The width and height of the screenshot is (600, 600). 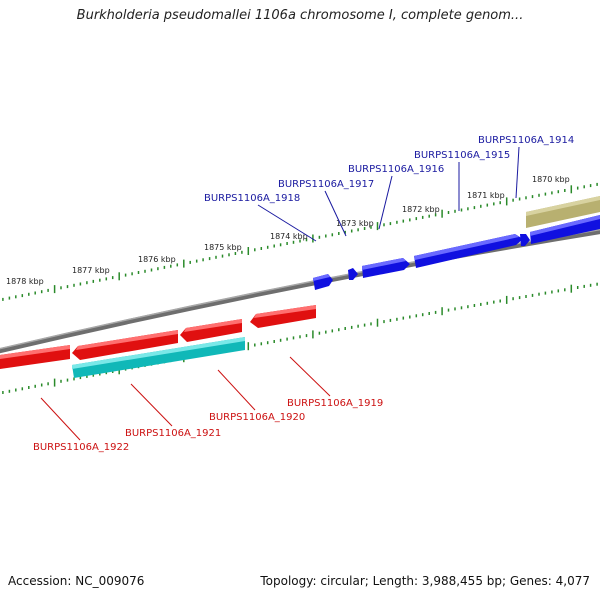 I want to click on gene-burps1106a-1914, so click(x=565, y=229).